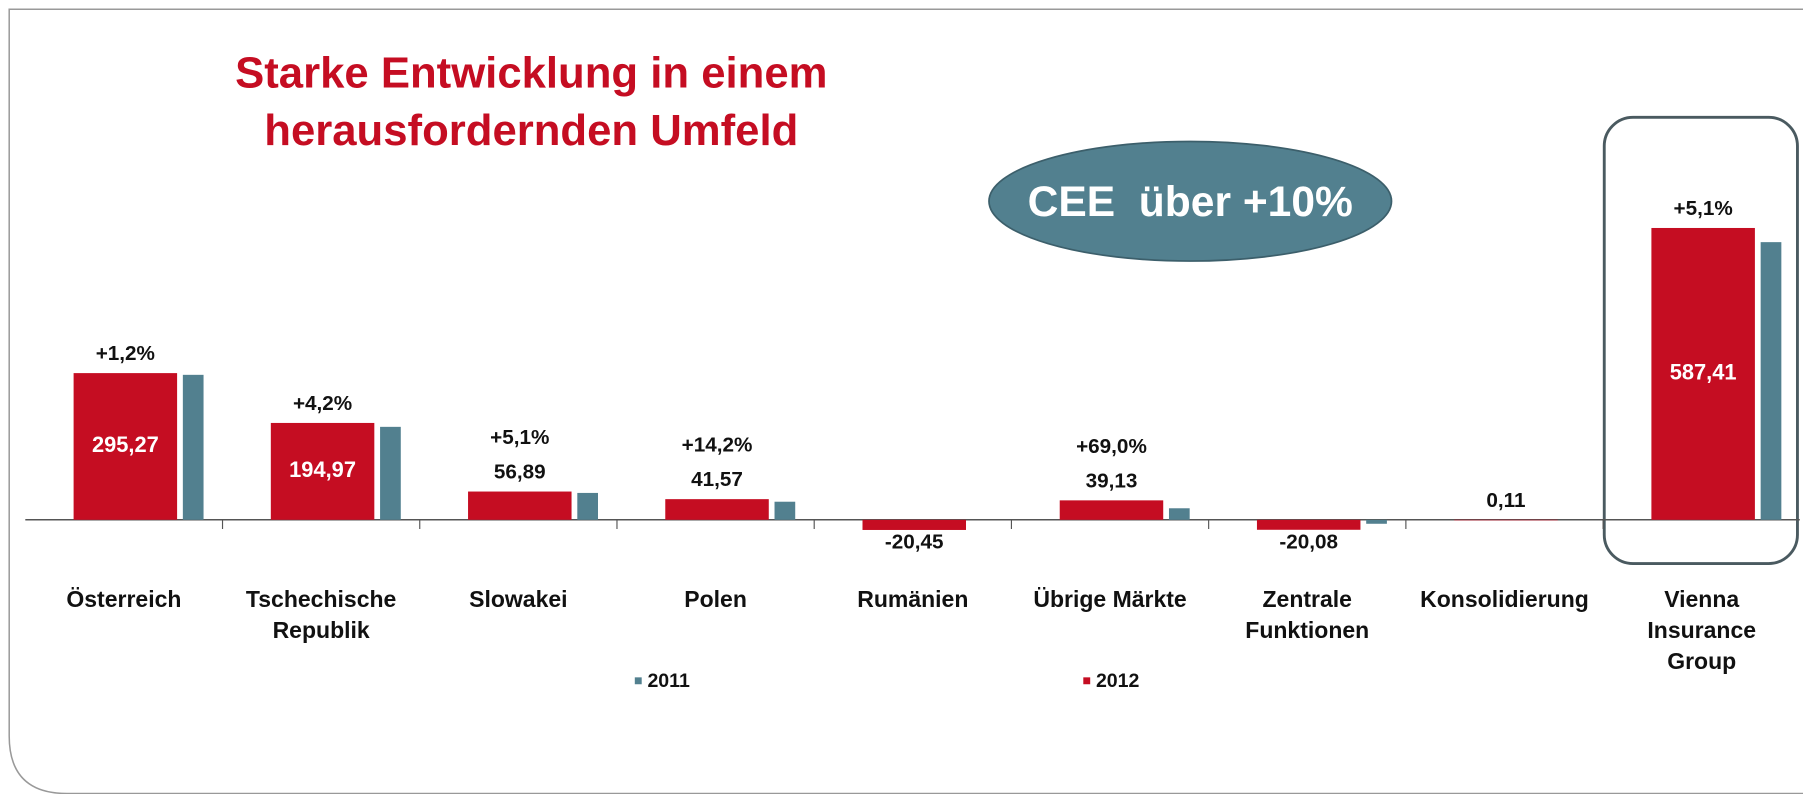 The height and width of the screenshot is (794, 1803). What do you see at coordinates (124, 599) in the screenshot?
I see `x-tick-label: Österreich` at bounding box center [124, 599].